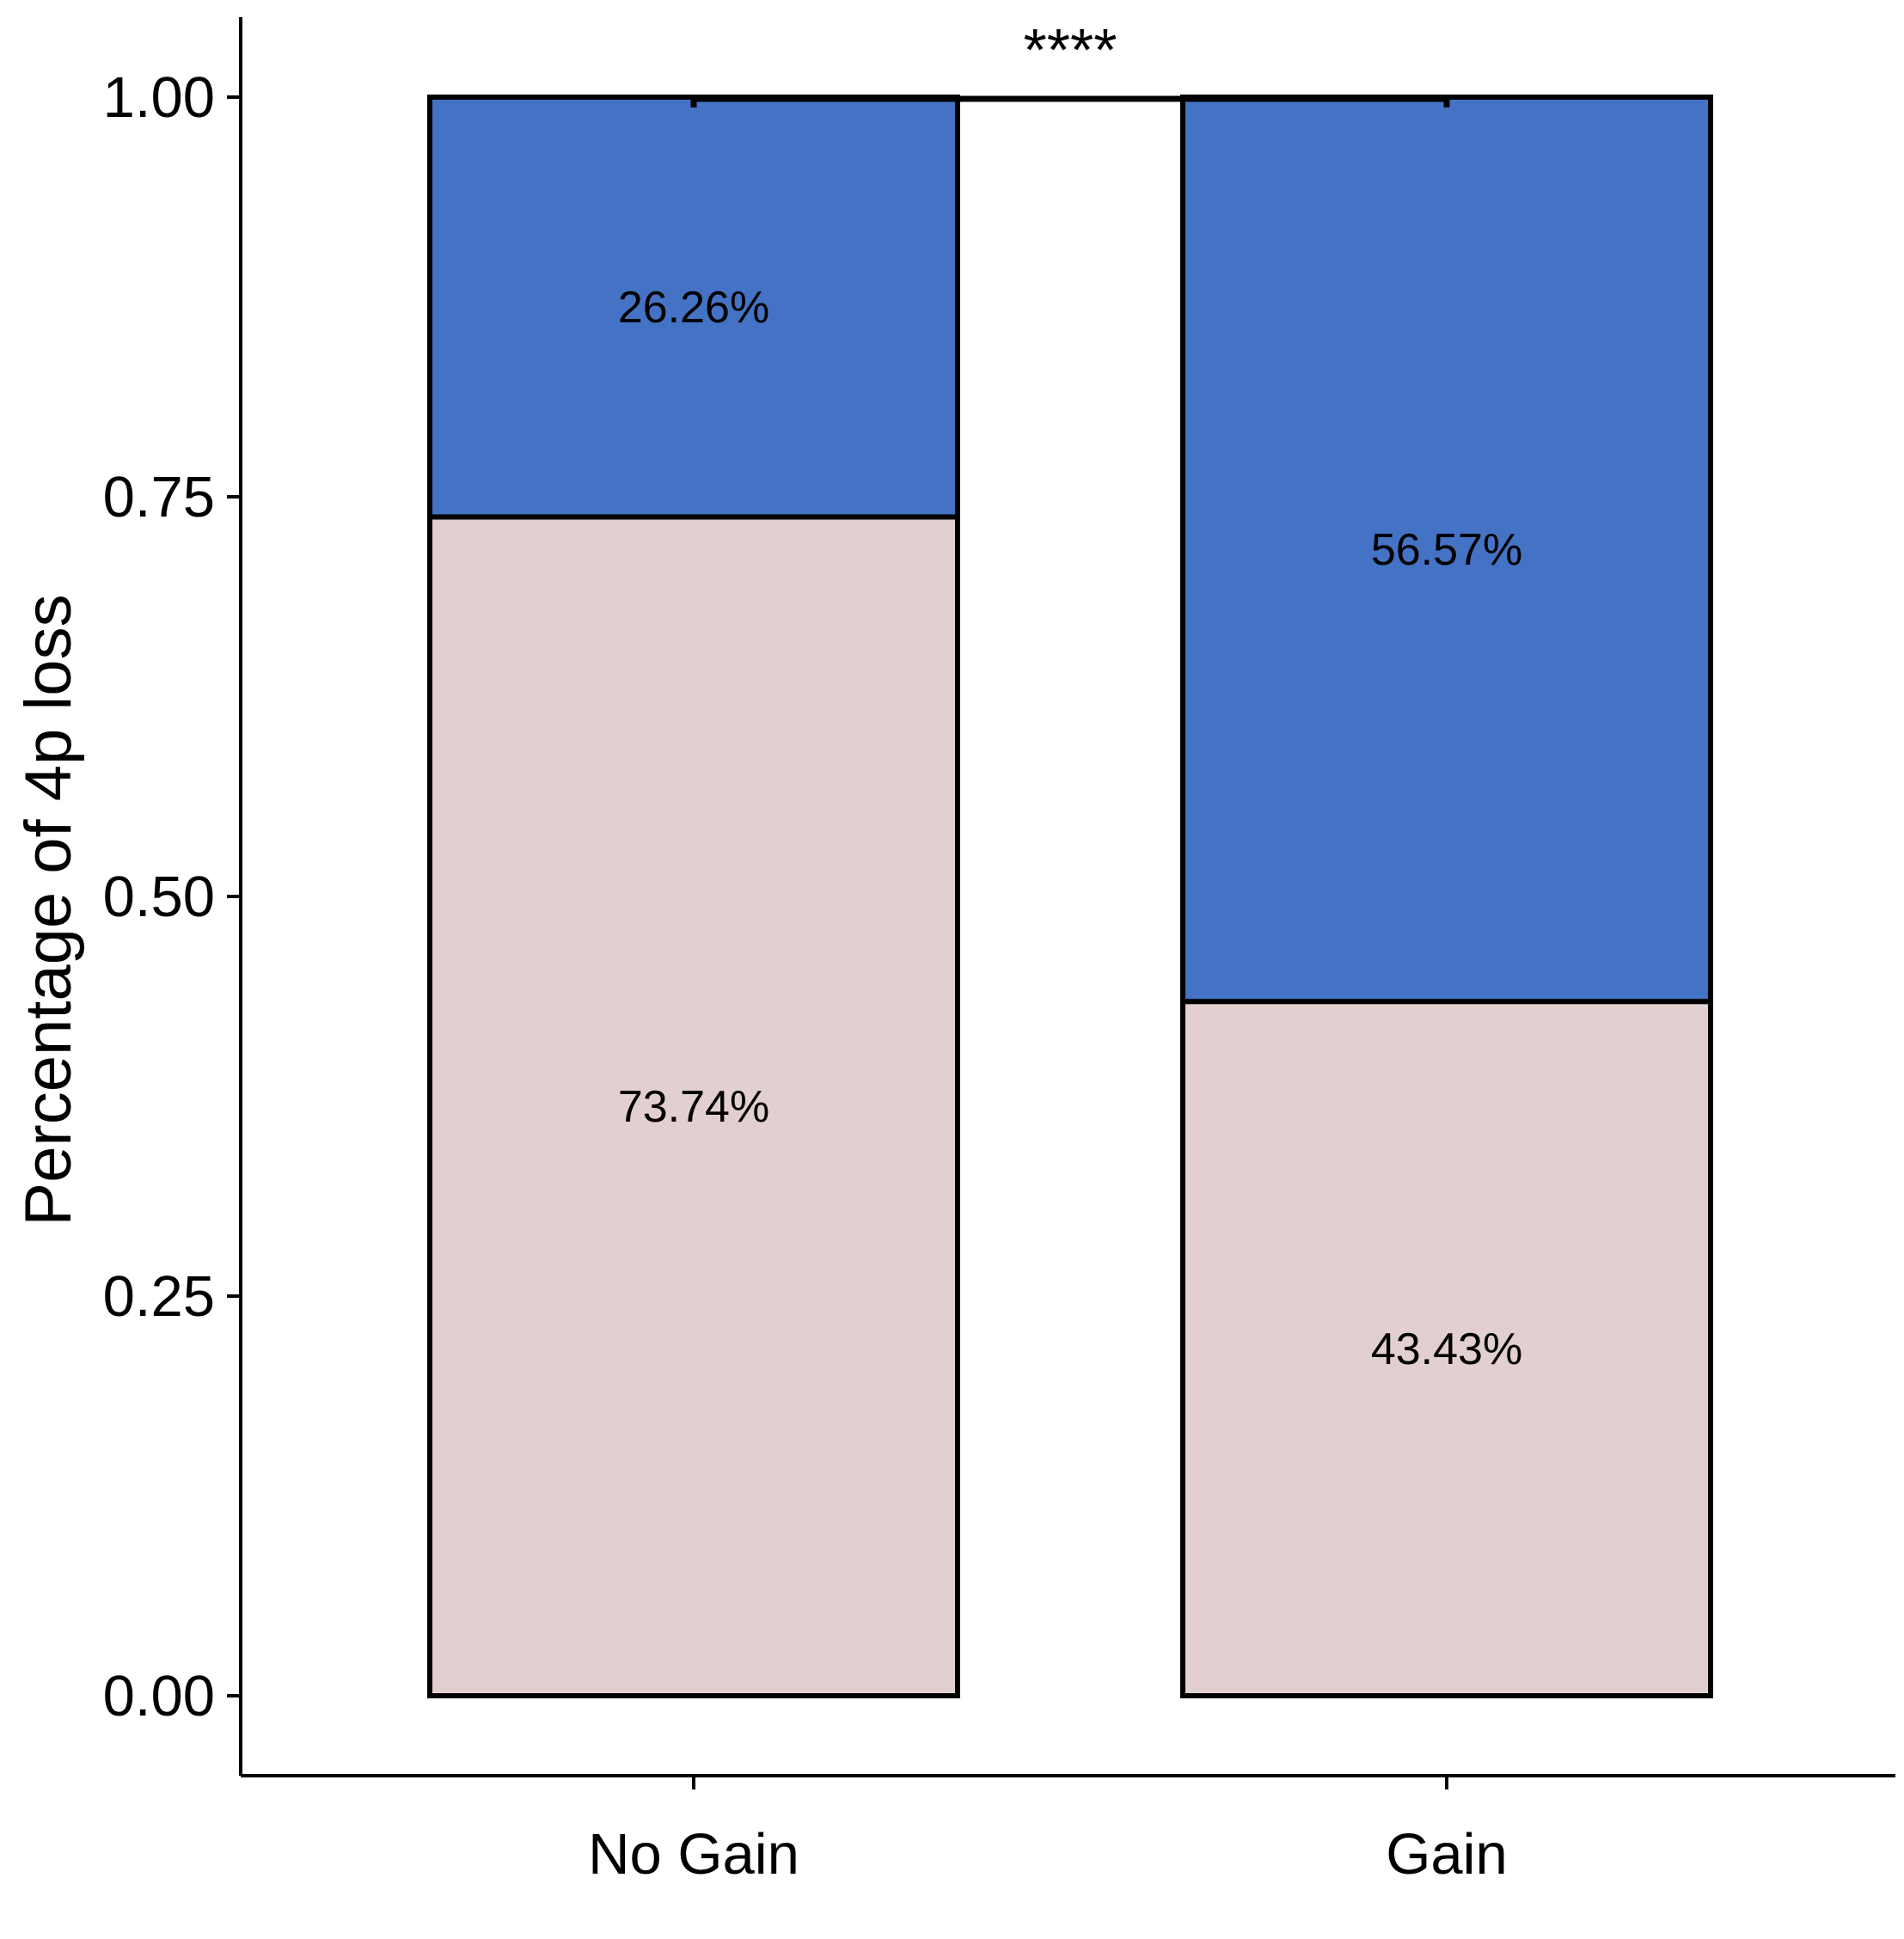 This screenshot has height=1939, width=1904. I want to click on y-tick-label: 0.75, so click(159, 497).